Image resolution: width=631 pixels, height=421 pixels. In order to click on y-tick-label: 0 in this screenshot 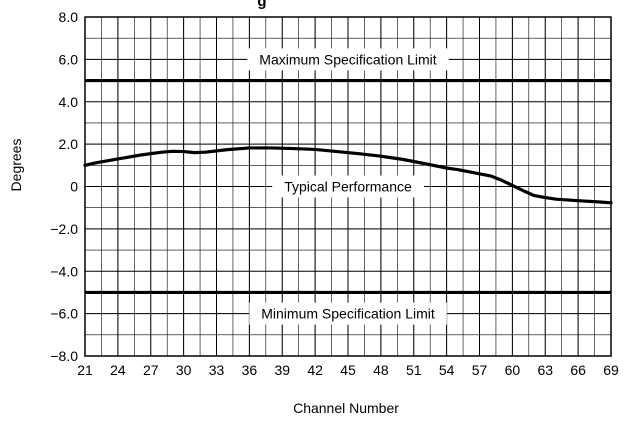, I will do `click(74, 187)`.